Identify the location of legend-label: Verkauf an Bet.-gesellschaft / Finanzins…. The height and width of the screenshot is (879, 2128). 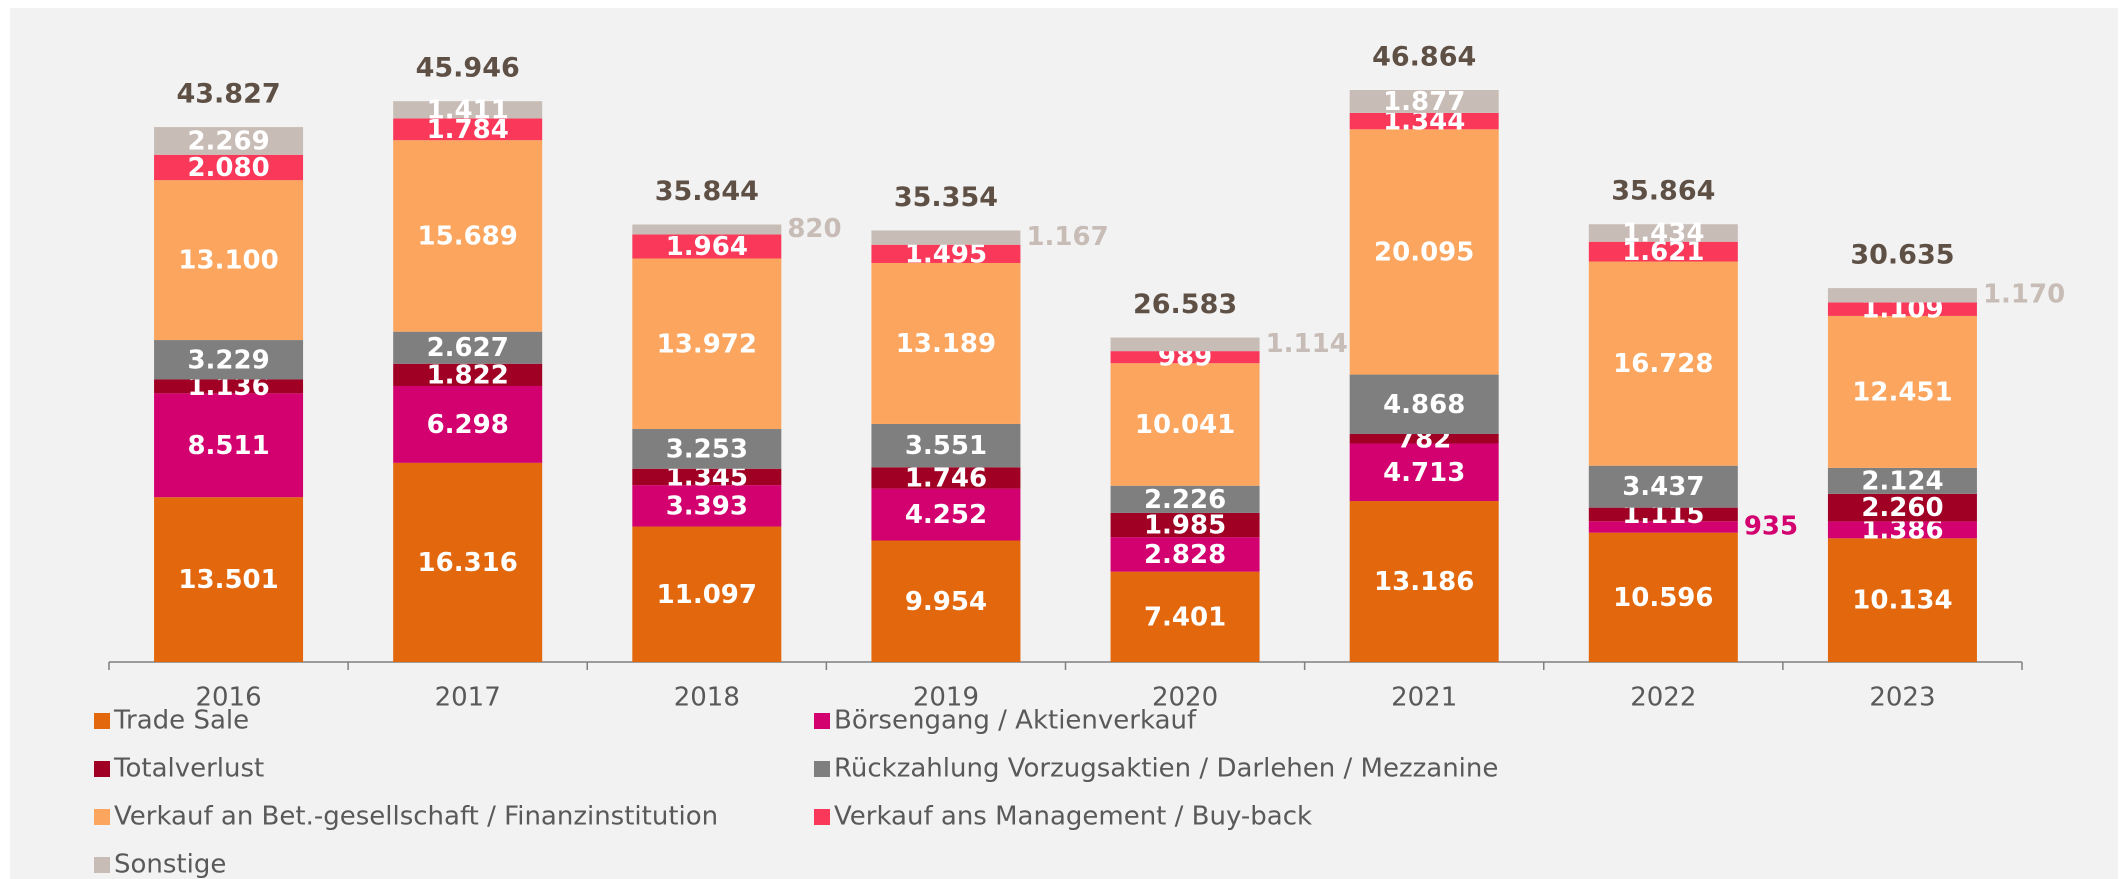
(416, 817).